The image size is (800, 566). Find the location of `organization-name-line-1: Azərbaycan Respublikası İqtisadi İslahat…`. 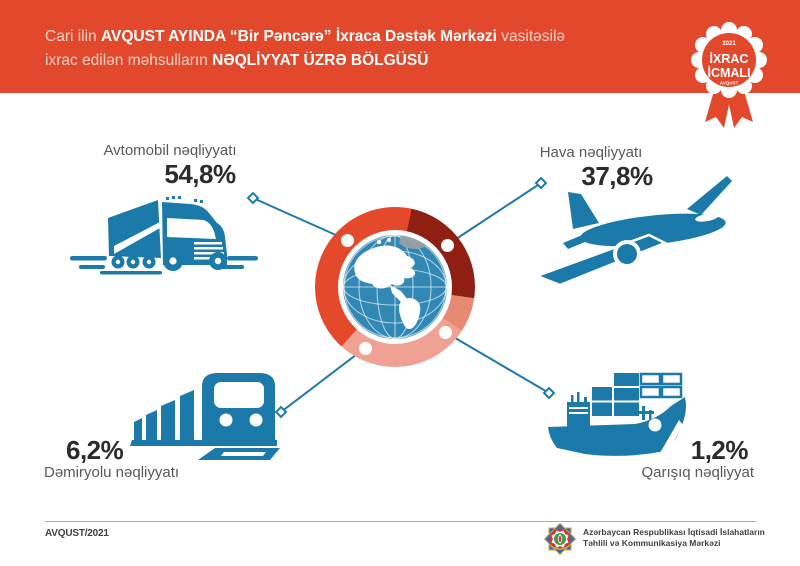

organization-name-line-1: Azərbaycan Respublikası İqtisadi İslahat… is located at coordinates (674, 532).